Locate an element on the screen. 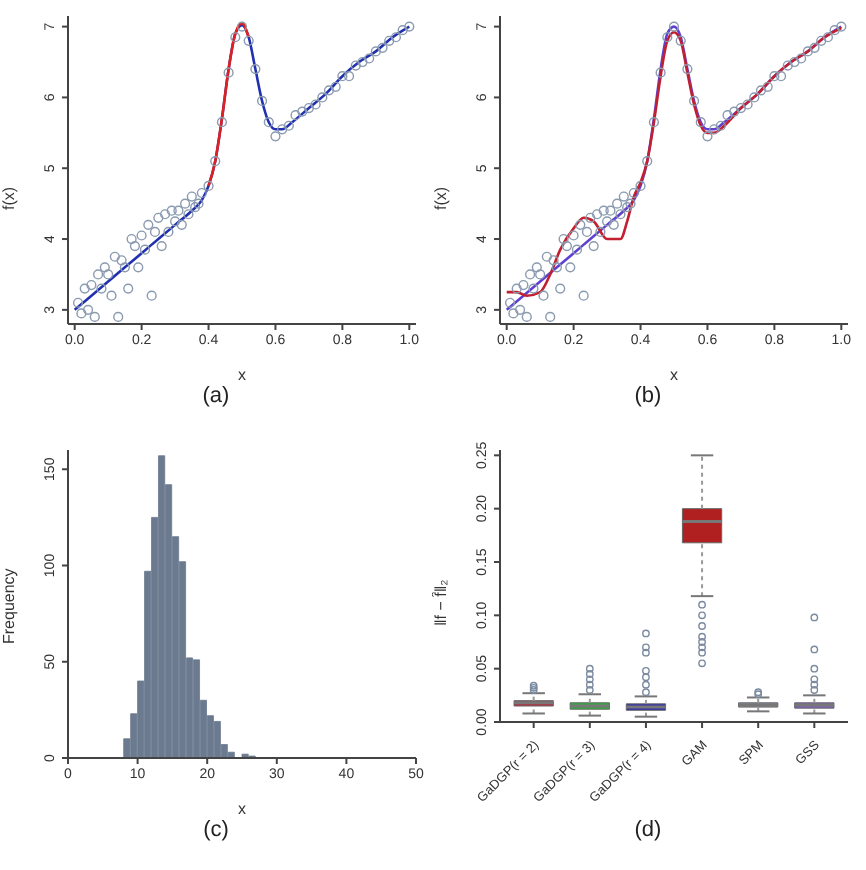 The image size is (866, 870). text: (b) is located at coordinates (648, 396).